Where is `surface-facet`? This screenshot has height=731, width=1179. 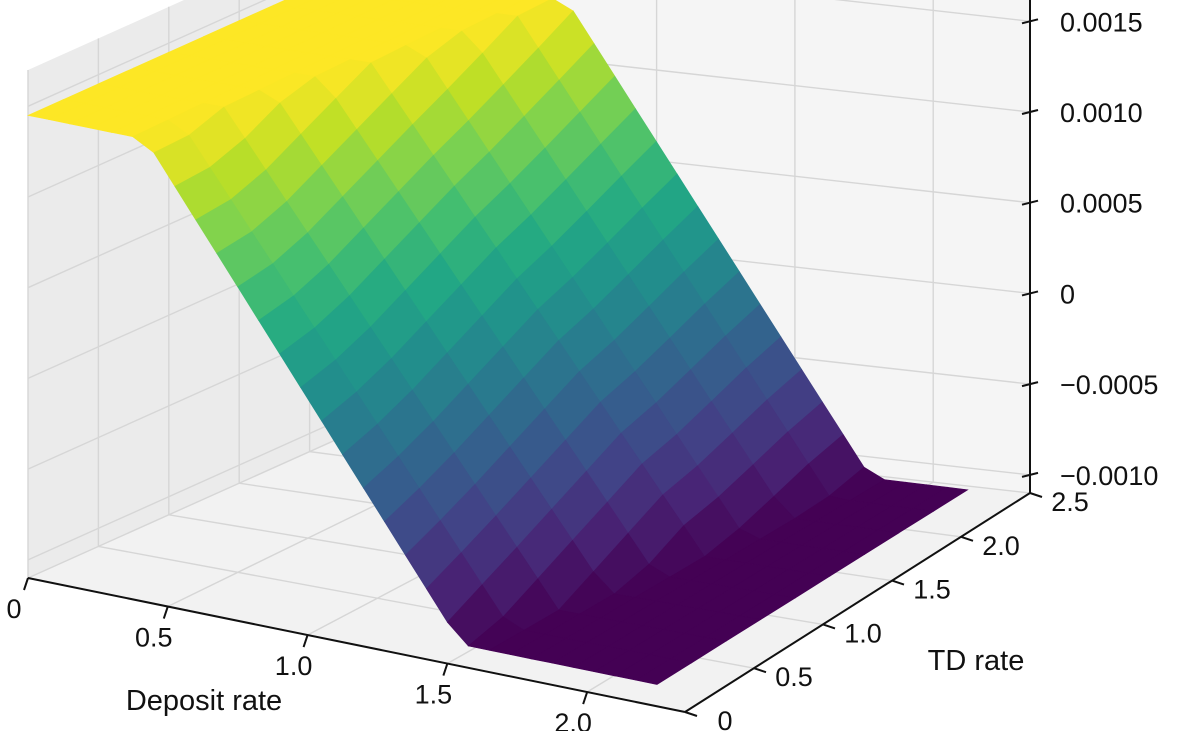
surface-facet is located at coordinates (664, 671).